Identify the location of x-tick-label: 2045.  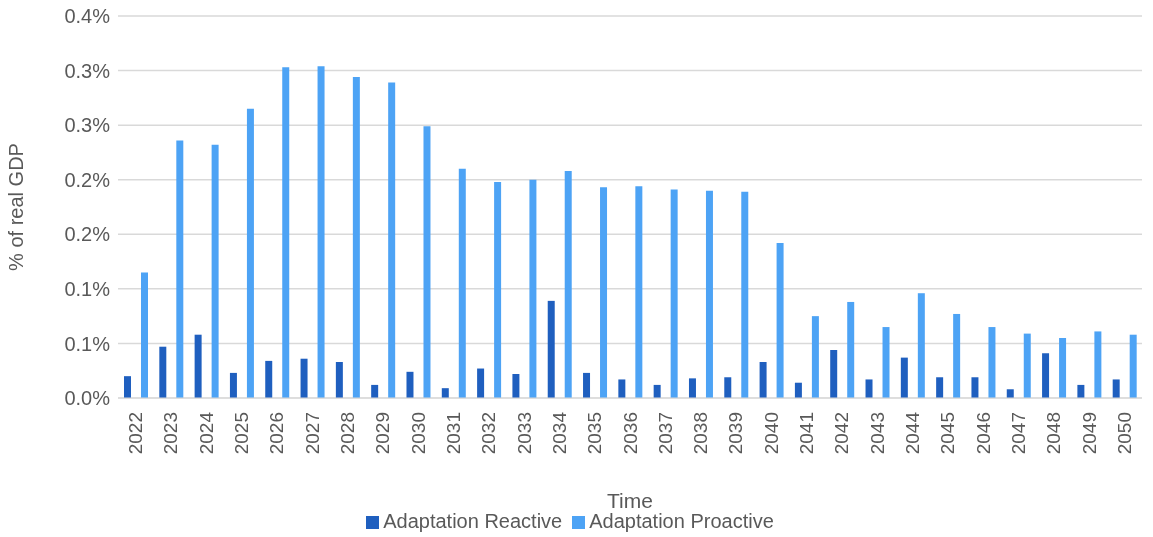
(948, 433).